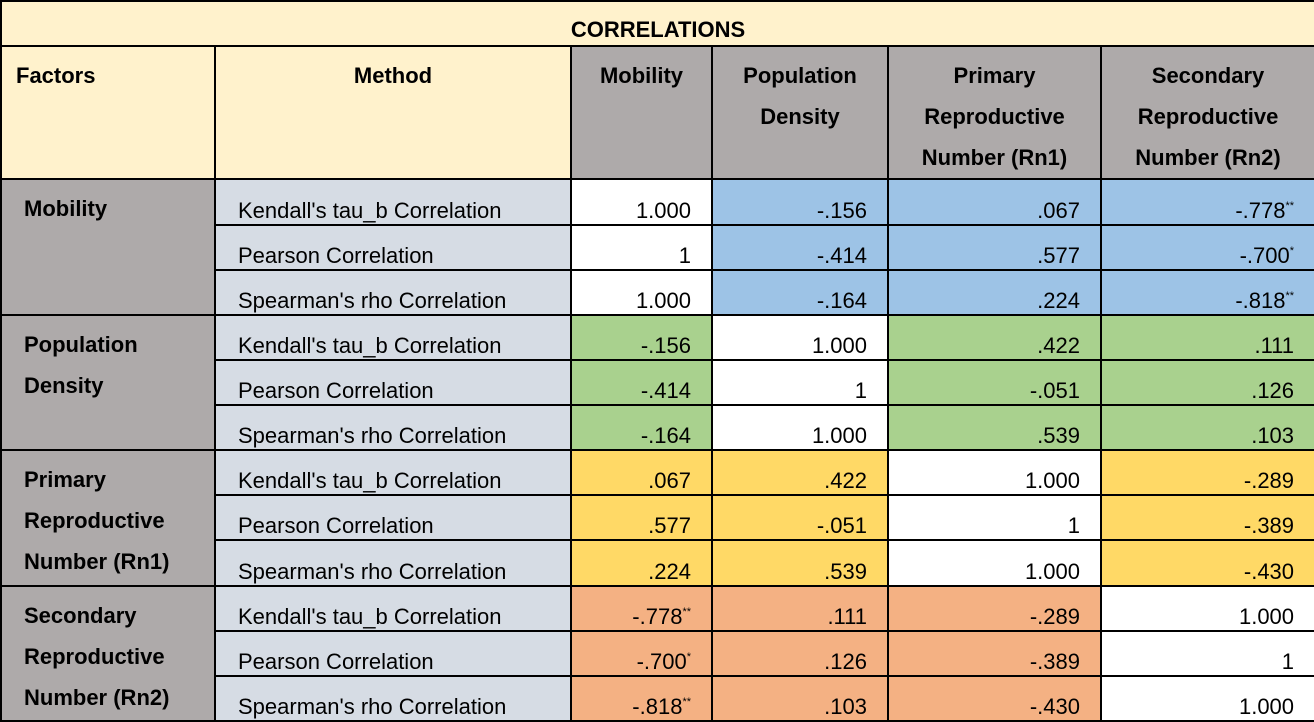  I want to click on value-text: -.289, so click(1269, 481).